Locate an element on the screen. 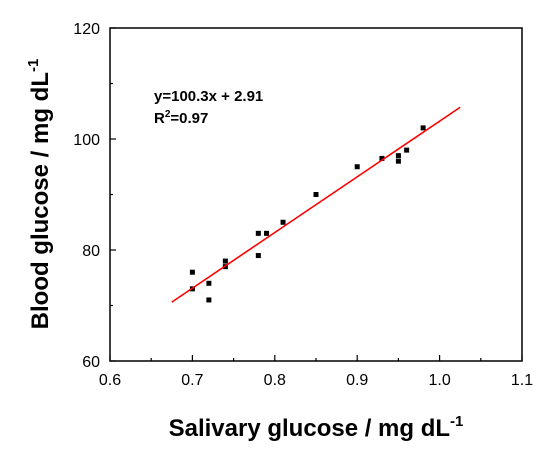 The height and width of the screenshot is (453, 550). fit-equation: y=100.3x + 2.91 is located at coordinates (208, 96).